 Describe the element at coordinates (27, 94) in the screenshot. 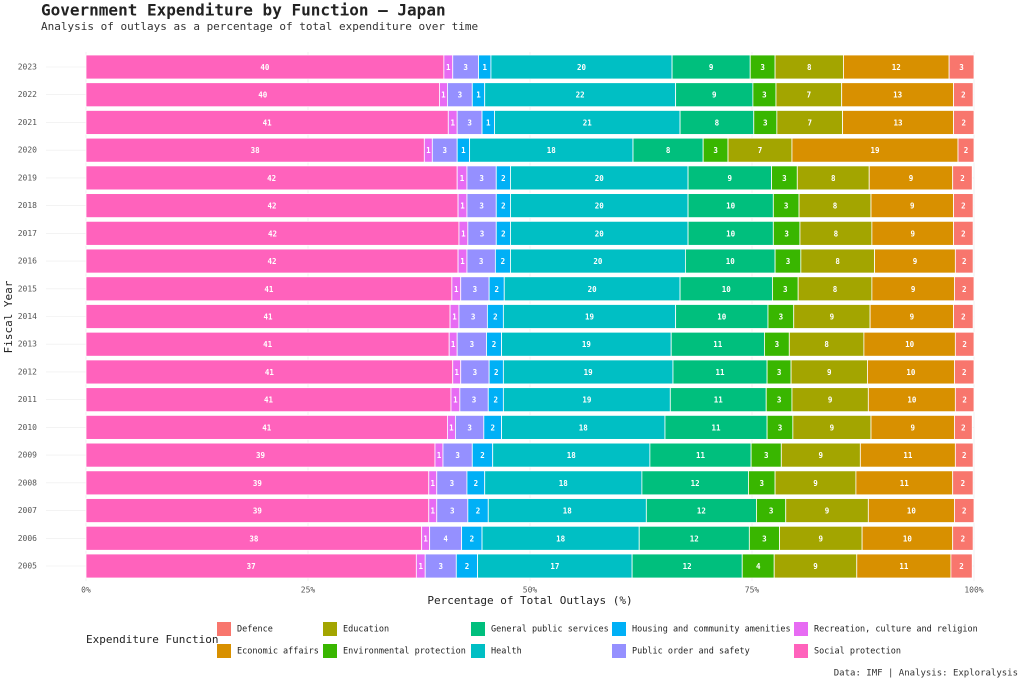

I see `y-tick-label: 2022` at that location.